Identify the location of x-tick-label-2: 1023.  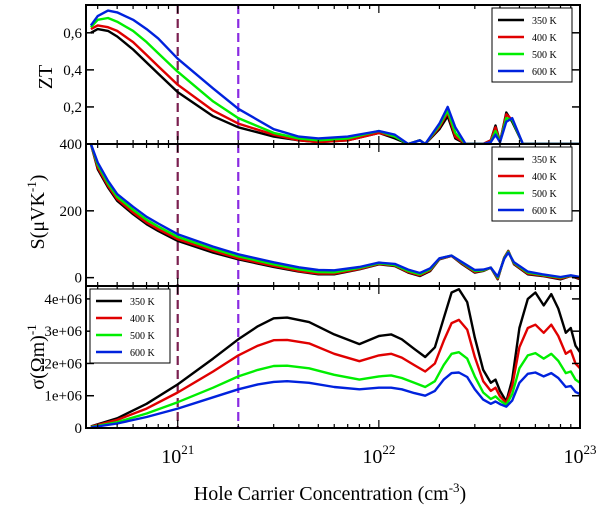
(580, 455).